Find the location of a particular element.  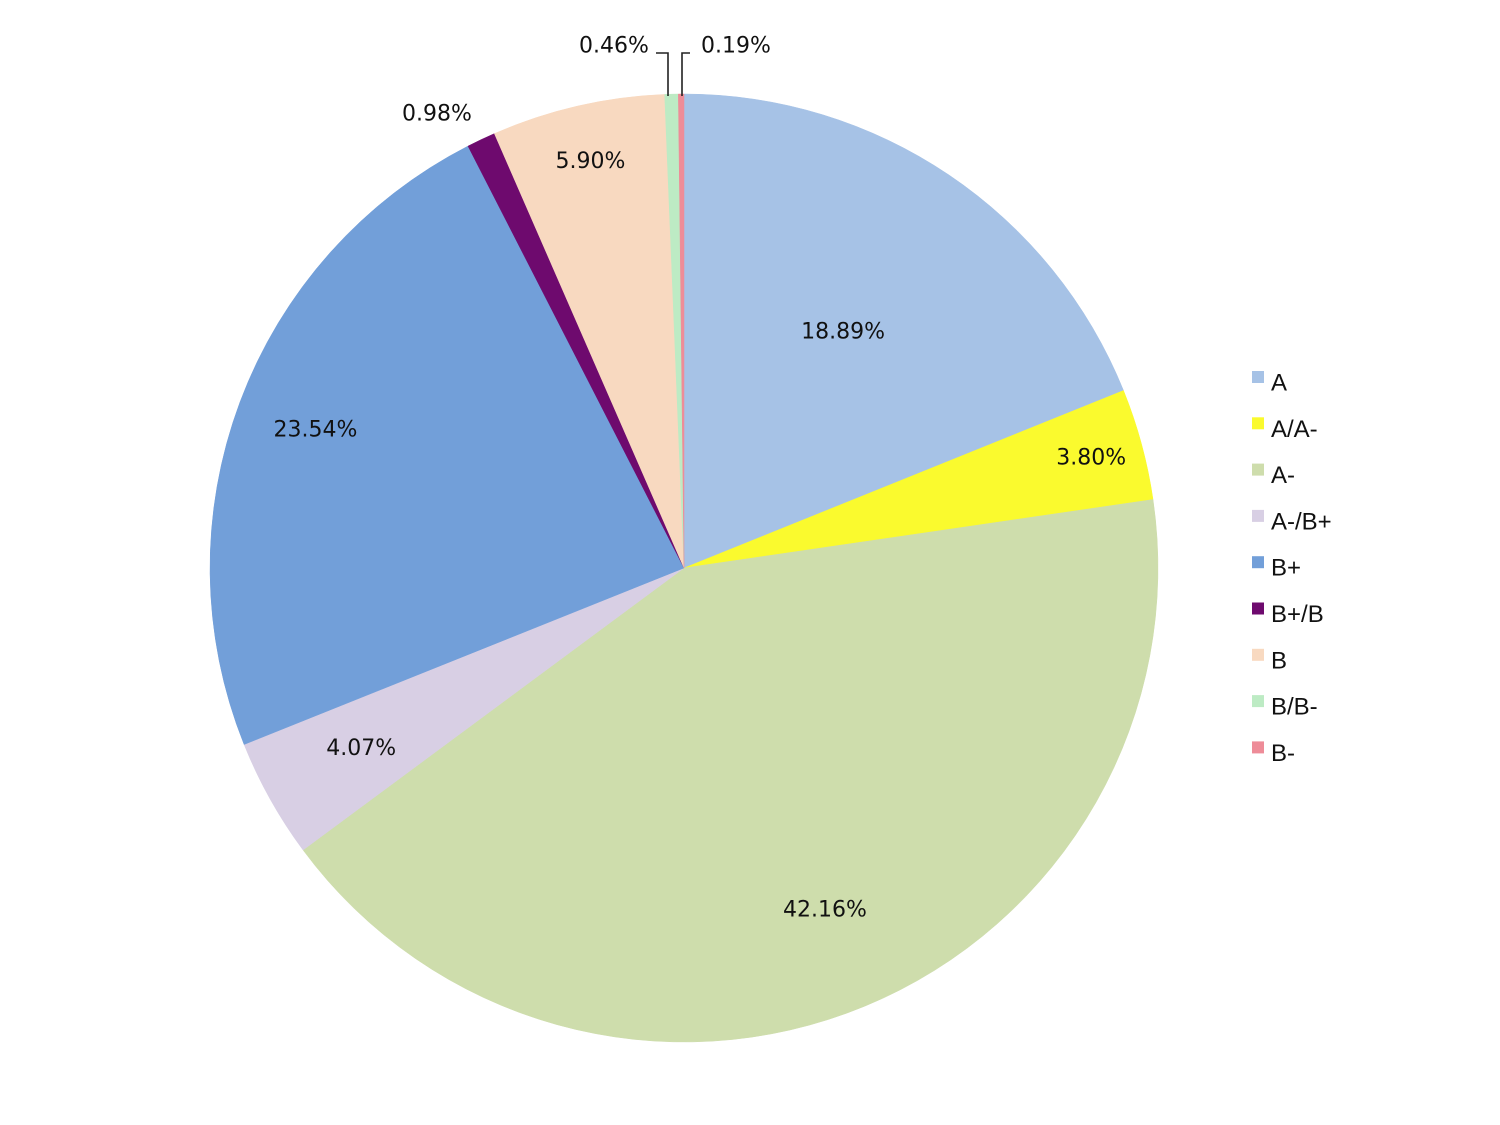

legend-label: B+ is located at coordinates (1286, 568).